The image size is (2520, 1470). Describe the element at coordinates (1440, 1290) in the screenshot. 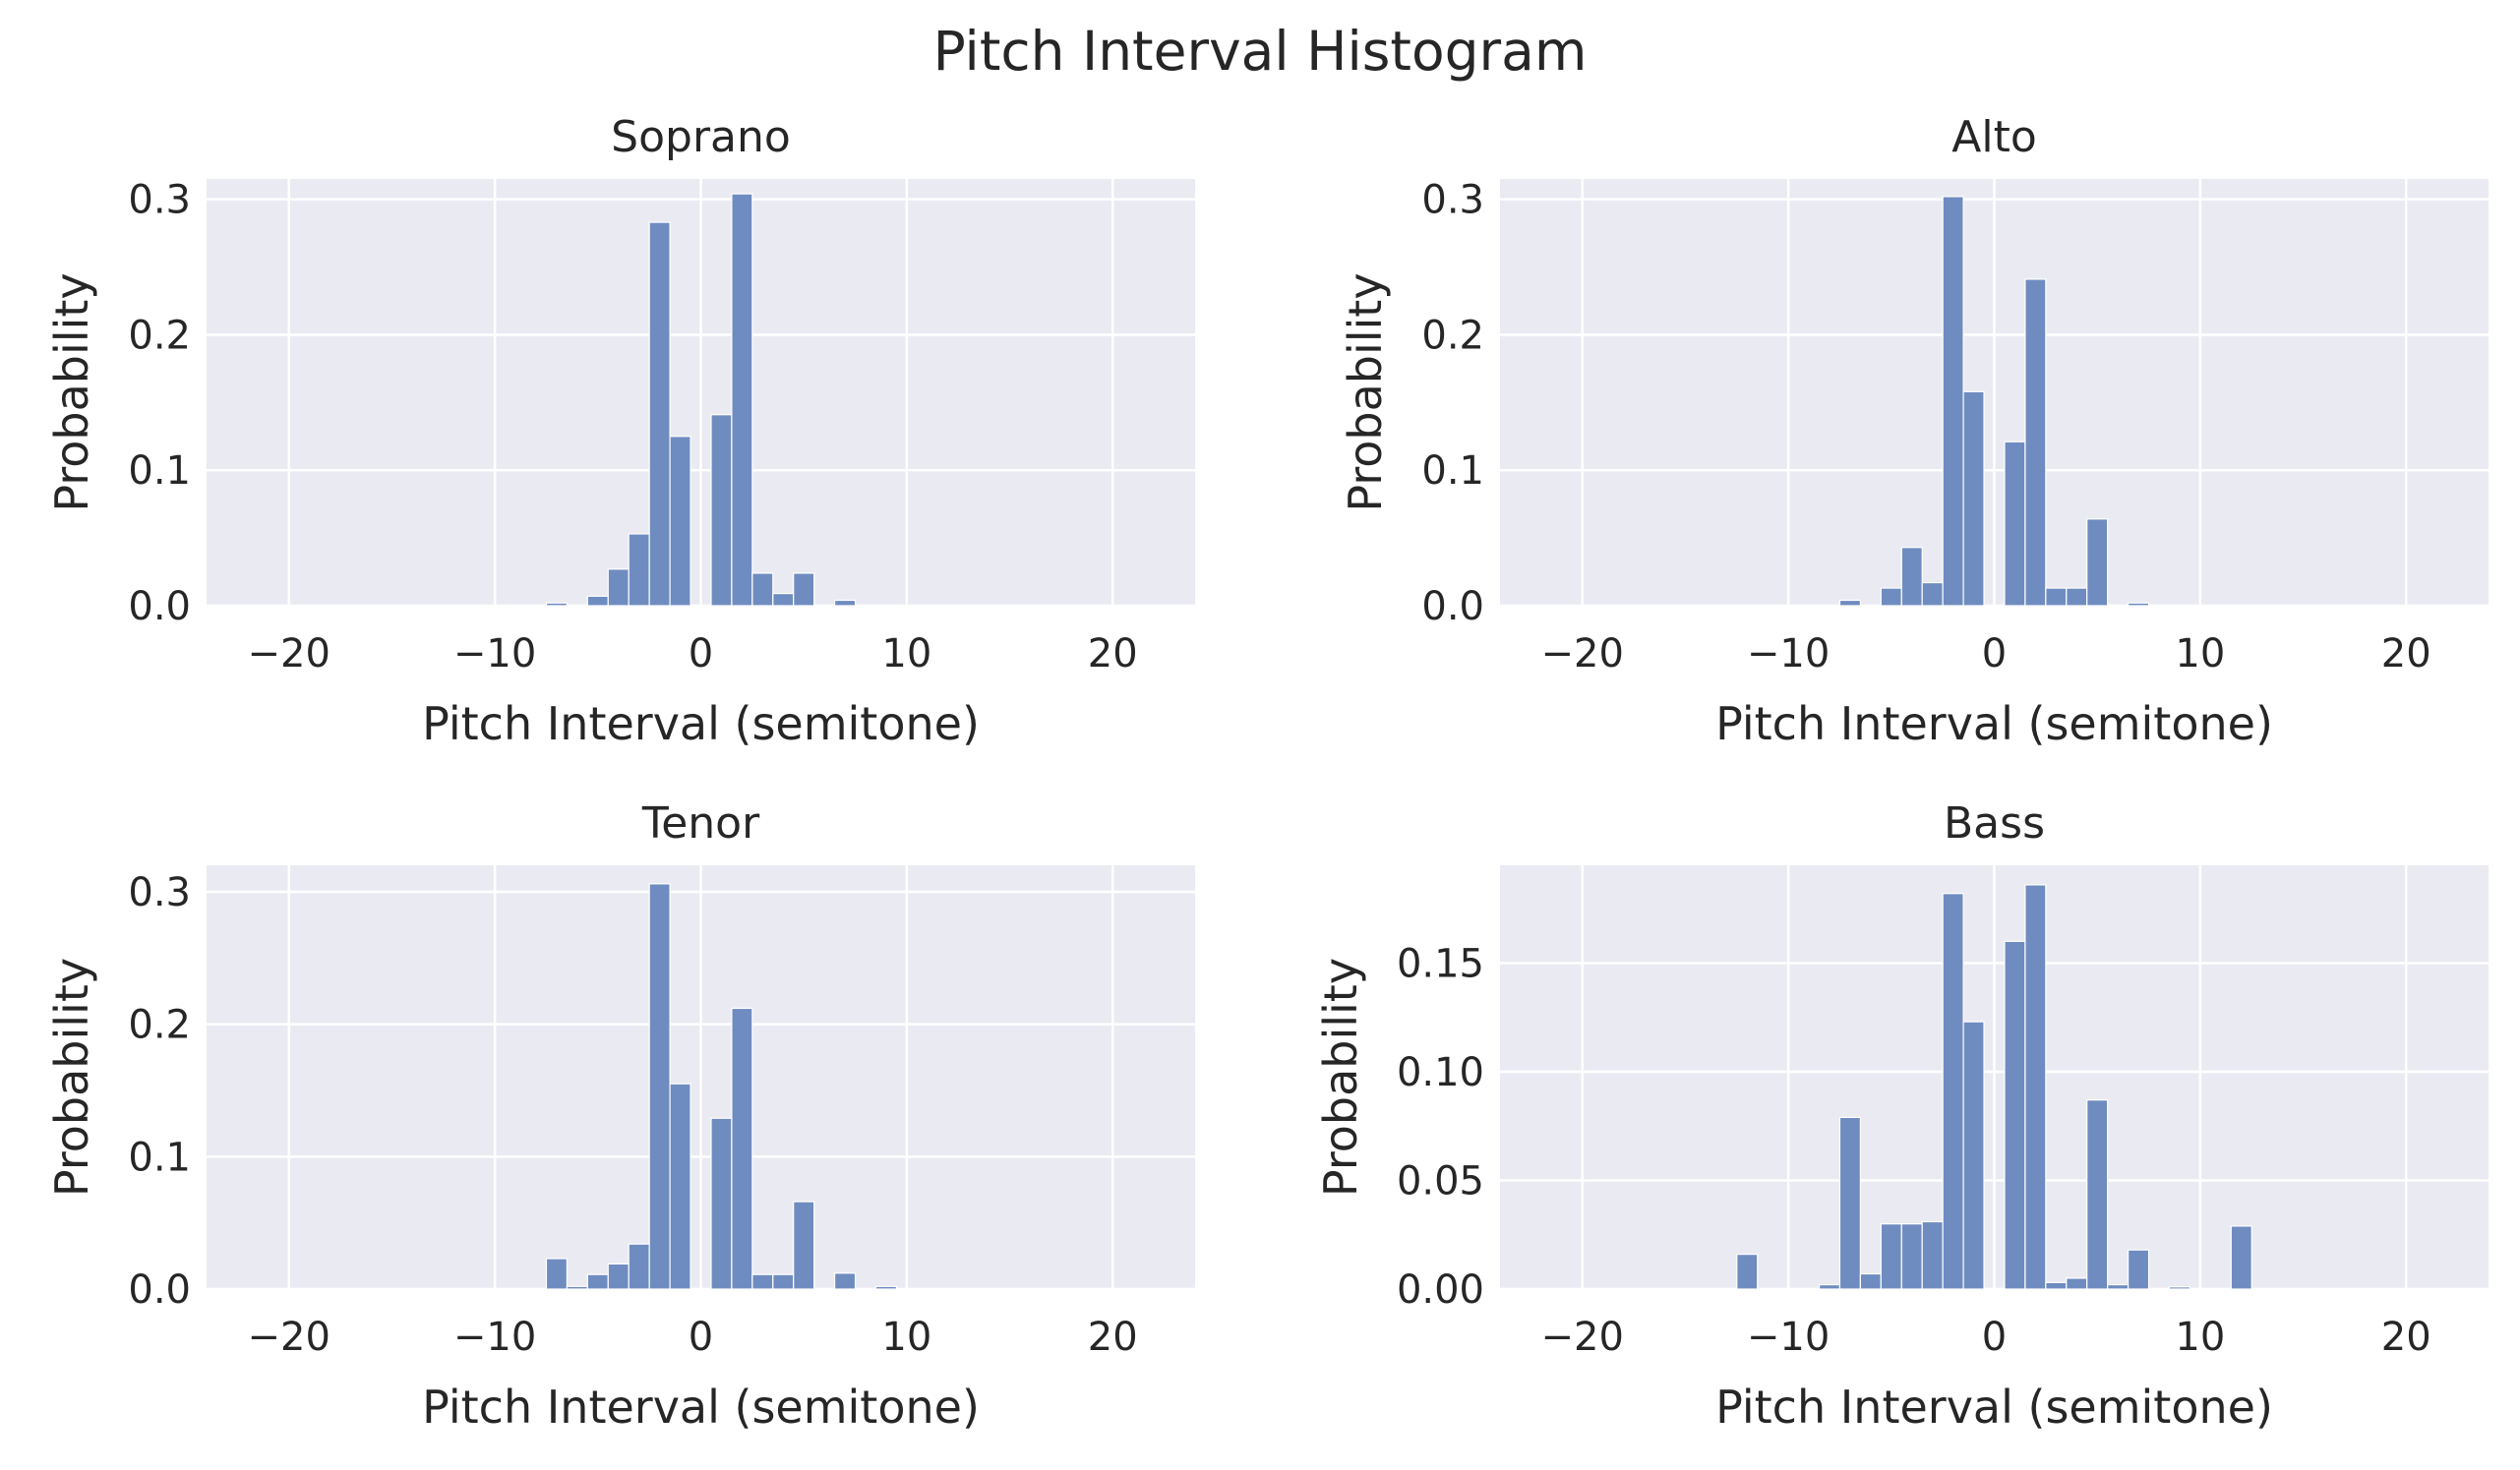

I see `y-tick-label: 0.00` at that location.